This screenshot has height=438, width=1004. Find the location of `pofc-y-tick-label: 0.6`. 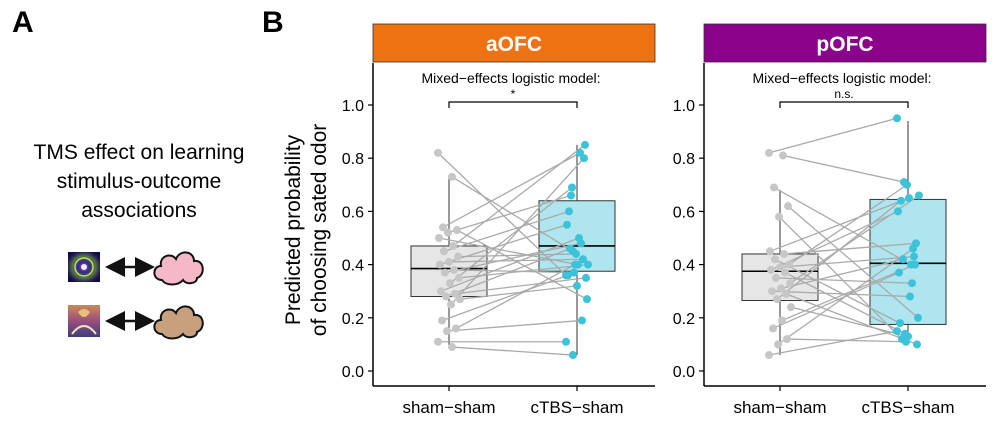

pofc-y-tick-label: 0.6 is located at coordinates (684, 212).